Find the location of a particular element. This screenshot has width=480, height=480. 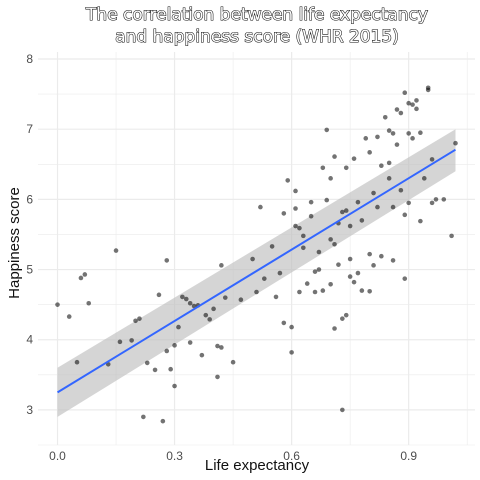

chart-title-line-1: The correlation between life expectancy is located at coordinates (256, 15).